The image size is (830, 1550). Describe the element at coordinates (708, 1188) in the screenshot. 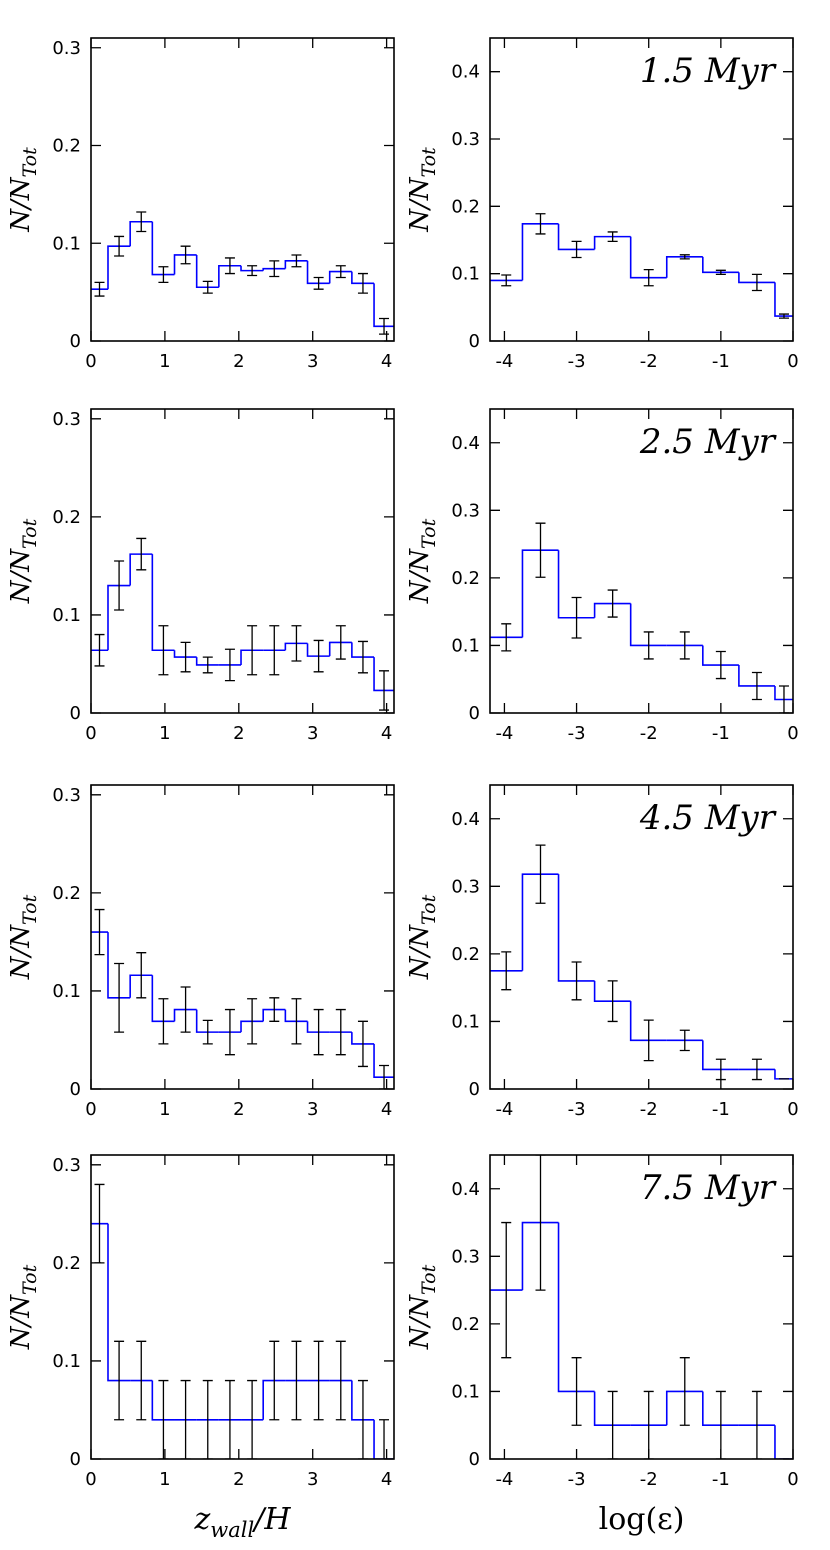

I see `annotation: 7.5 Myr` at that location.